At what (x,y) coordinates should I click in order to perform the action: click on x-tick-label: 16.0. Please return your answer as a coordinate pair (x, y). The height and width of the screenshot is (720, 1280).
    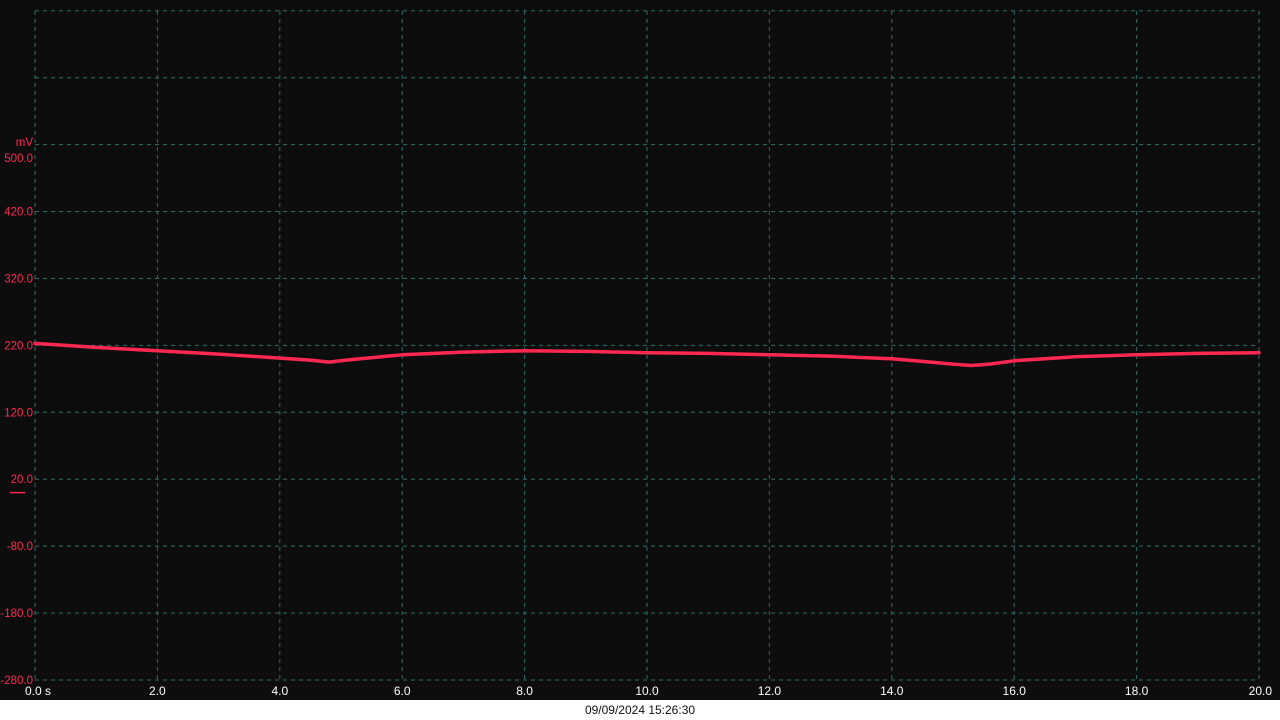
    Looking at the image, I should click on (1015, 691).